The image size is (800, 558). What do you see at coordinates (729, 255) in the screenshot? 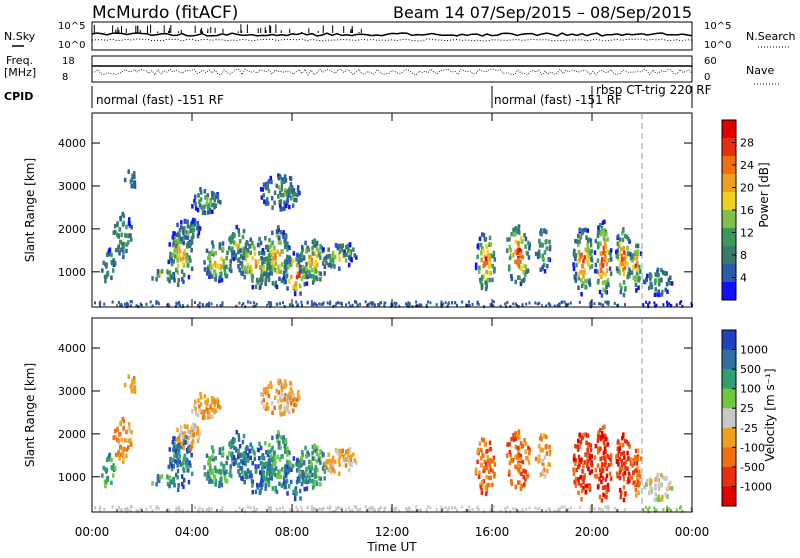
I see `colorbar-segment` at bounding box center [729, 255].